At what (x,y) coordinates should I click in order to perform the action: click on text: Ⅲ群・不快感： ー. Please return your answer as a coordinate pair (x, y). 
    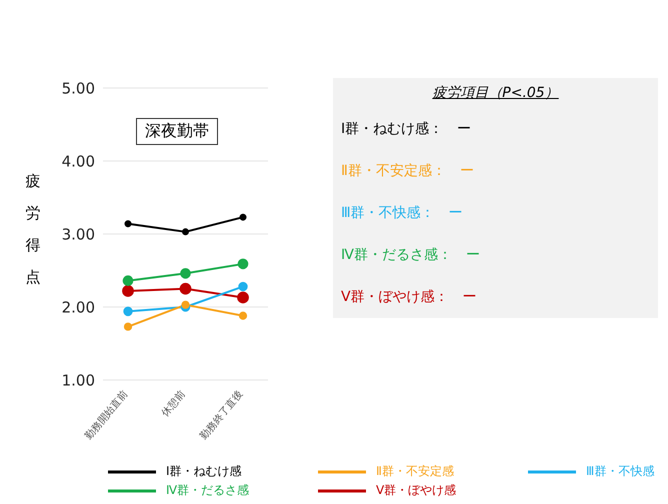
    Looking at the image, I should click on (402, 213).